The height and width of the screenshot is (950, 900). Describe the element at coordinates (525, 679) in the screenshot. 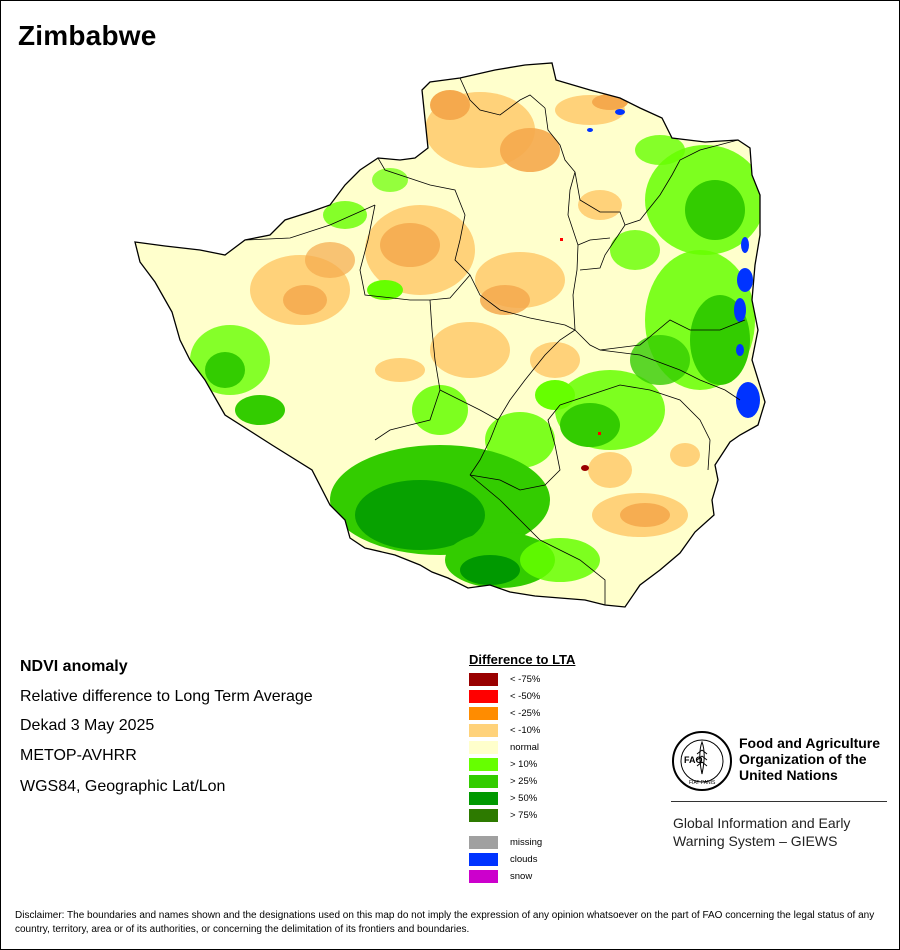

I see `legend-label: < -75%` at that location.